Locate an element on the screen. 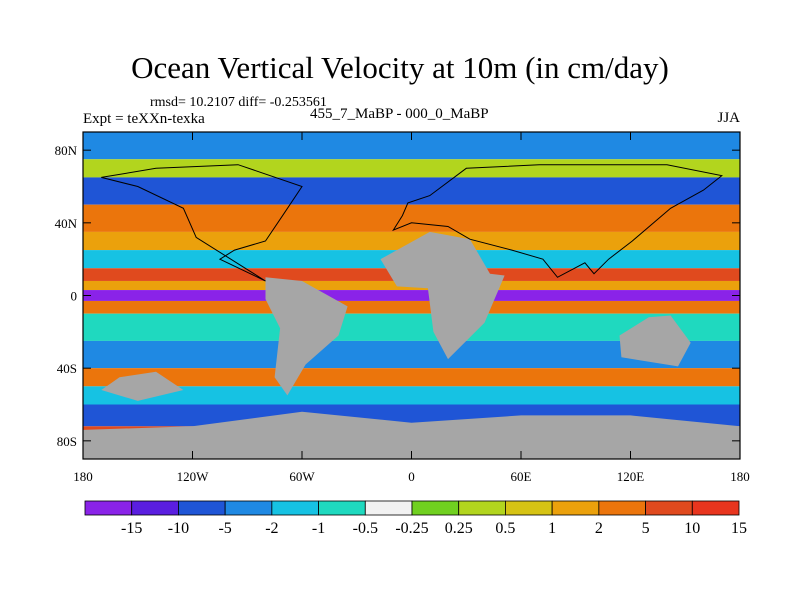 The width and height of the screenshot is (800, 600). x-tick-label: 0 is located at coordinates (411, 476).